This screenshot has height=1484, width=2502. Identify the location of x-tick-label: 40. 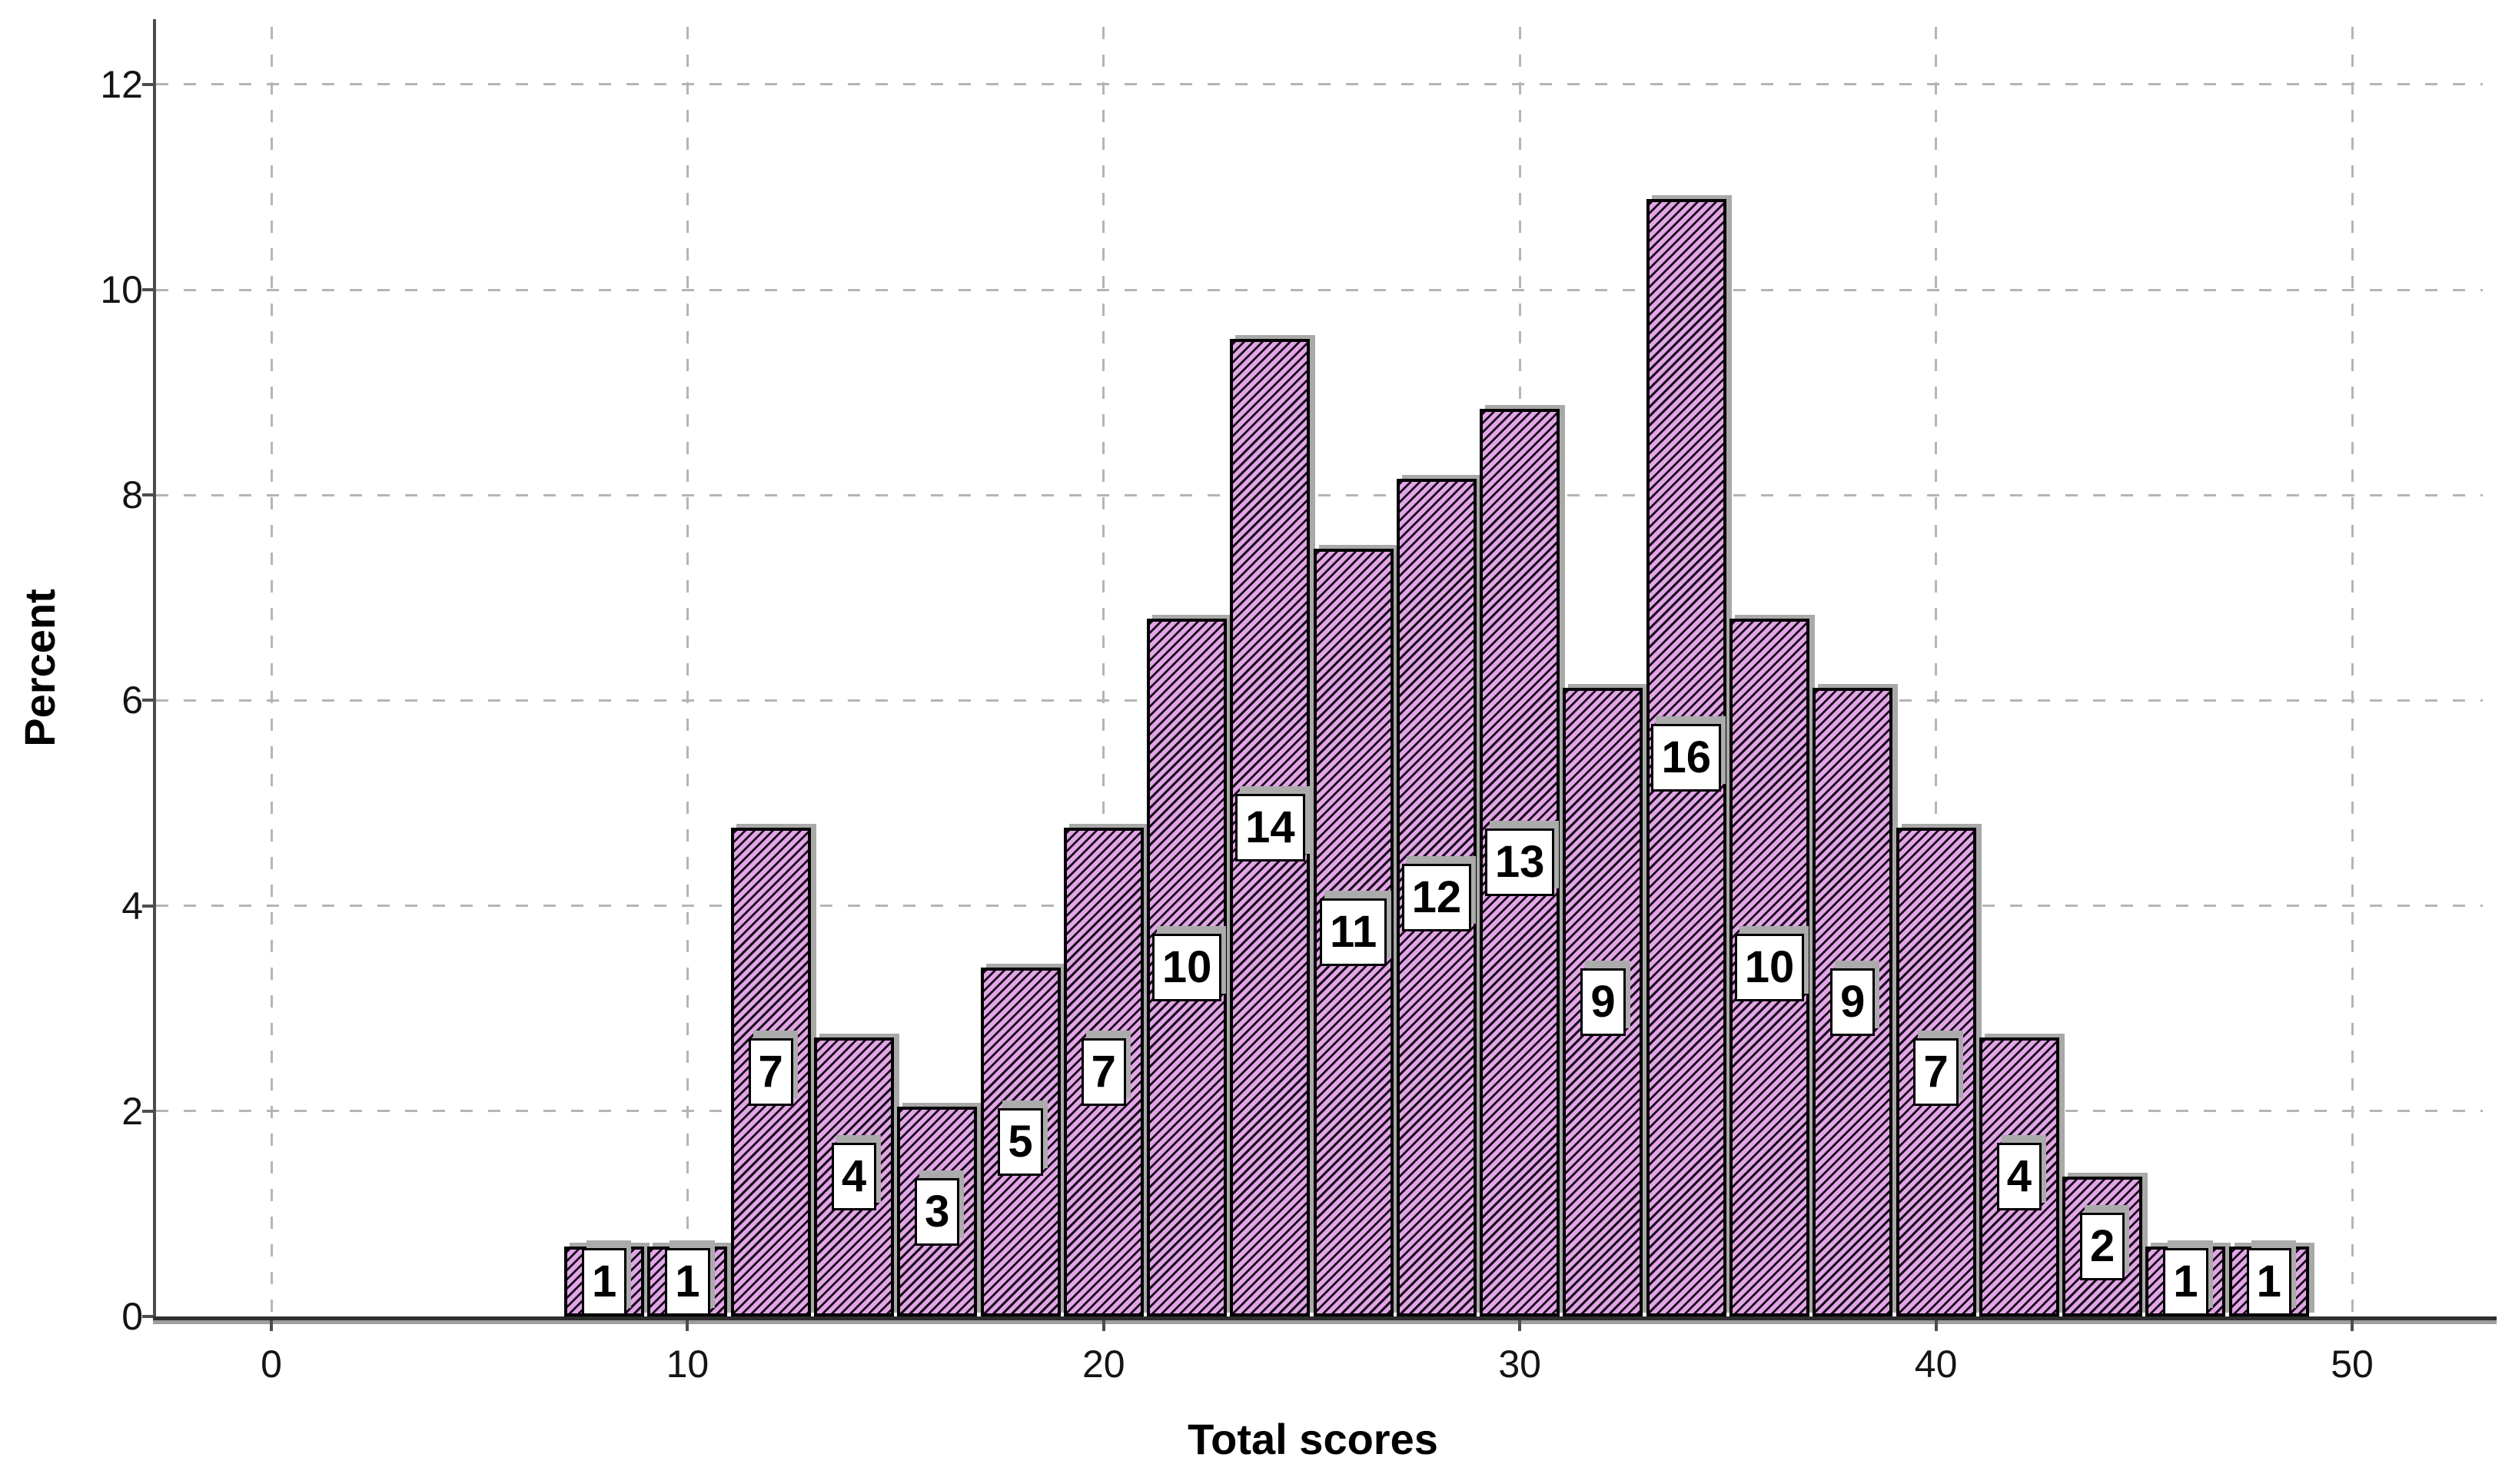
(1936, 1364).